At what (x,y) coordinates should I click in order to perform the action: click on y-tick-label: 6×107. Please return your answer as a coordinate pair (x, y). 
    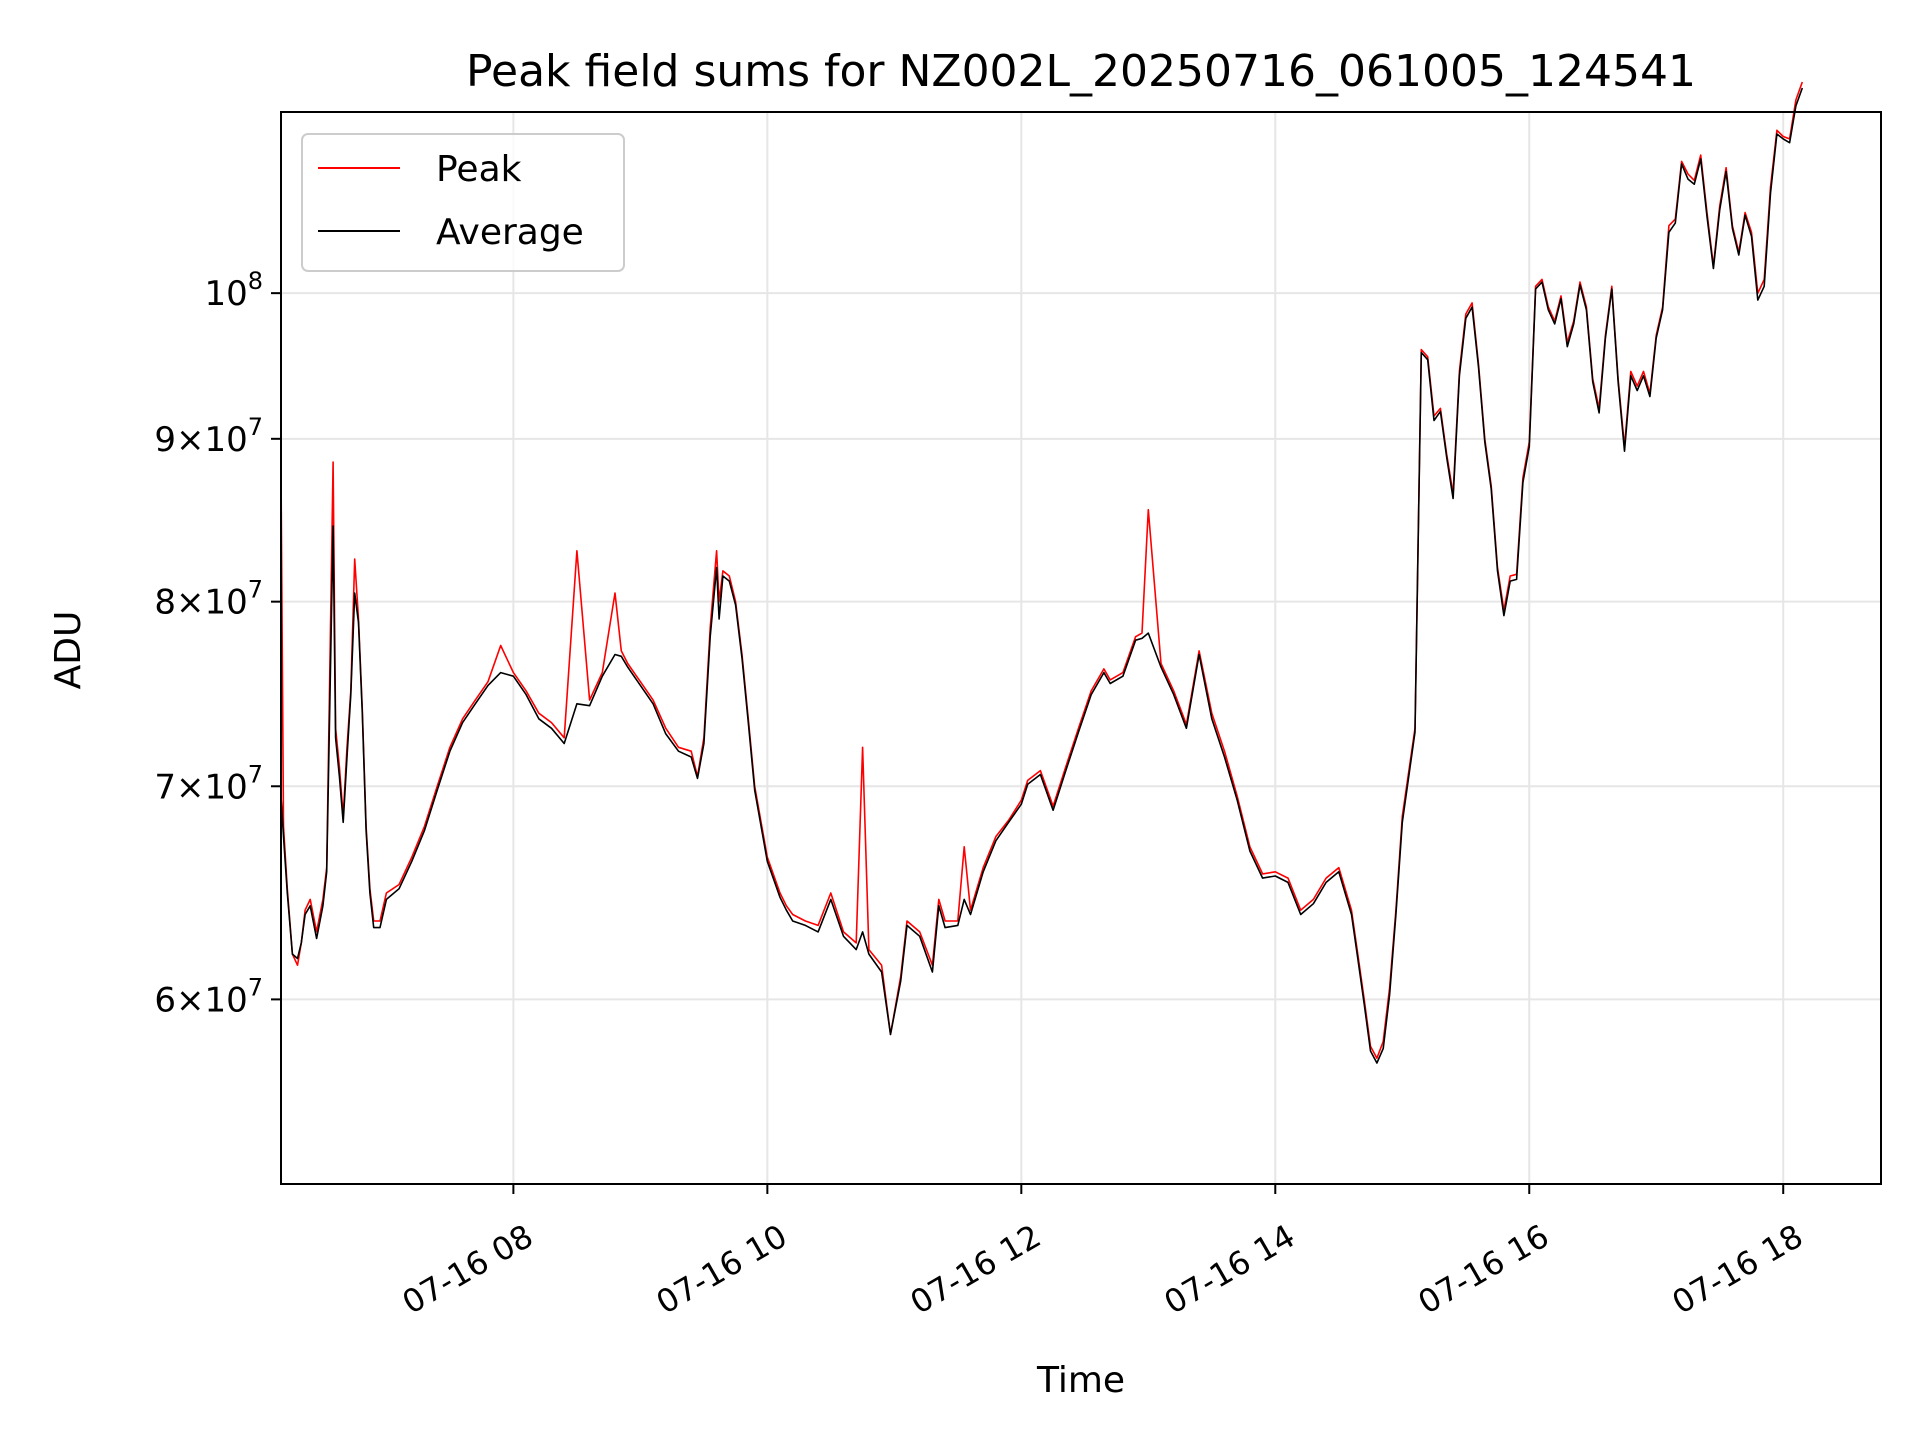
    Looking at the image, I should click on (208, 996).